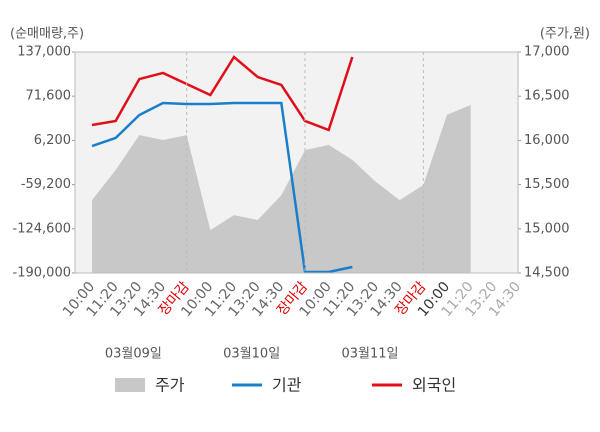 This screenshot has width=600, height=432. I want to click on date-label: 03월09일, so click(133, 354).